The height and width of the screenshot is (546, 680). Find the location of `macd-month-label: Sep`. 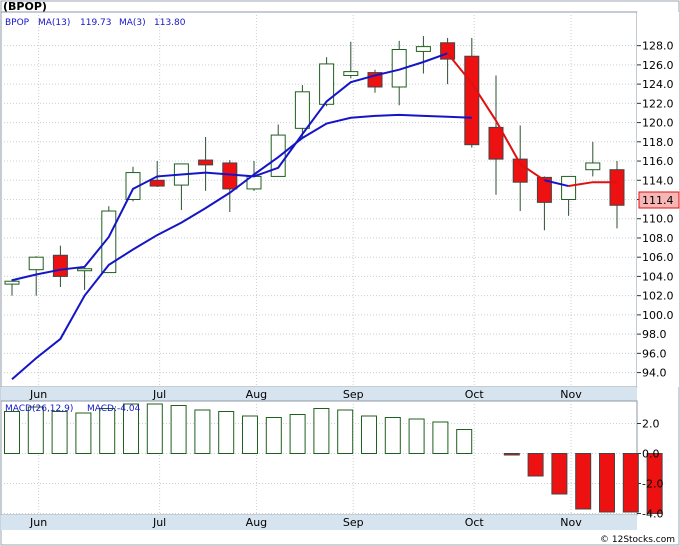

macd-month-label: Sep is located at coordinates (353, 522).